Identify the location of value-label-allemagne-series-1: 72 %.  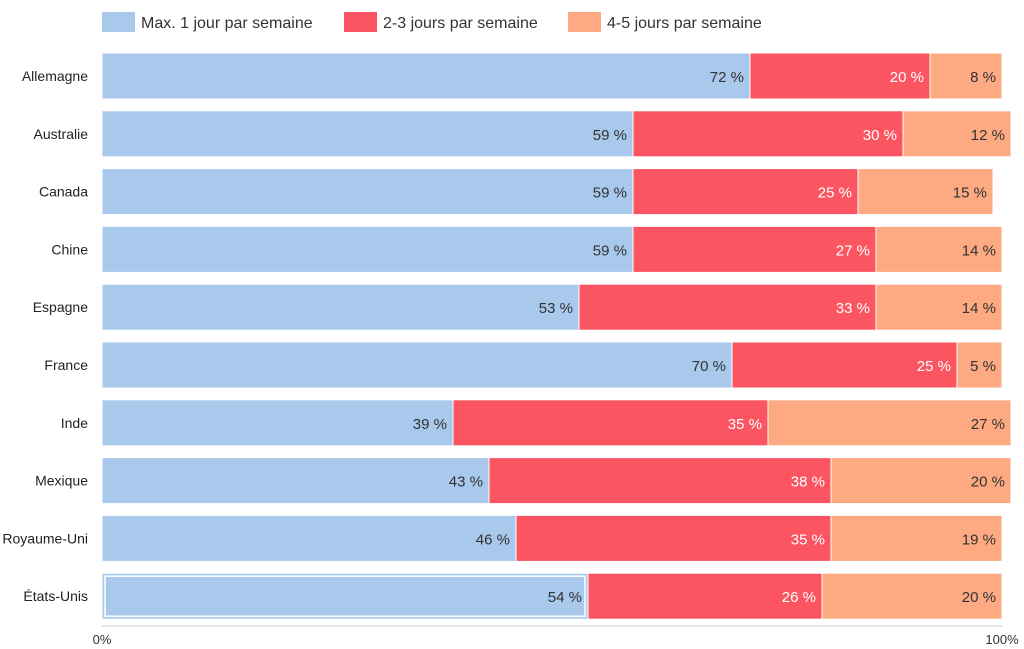
(727, 77).